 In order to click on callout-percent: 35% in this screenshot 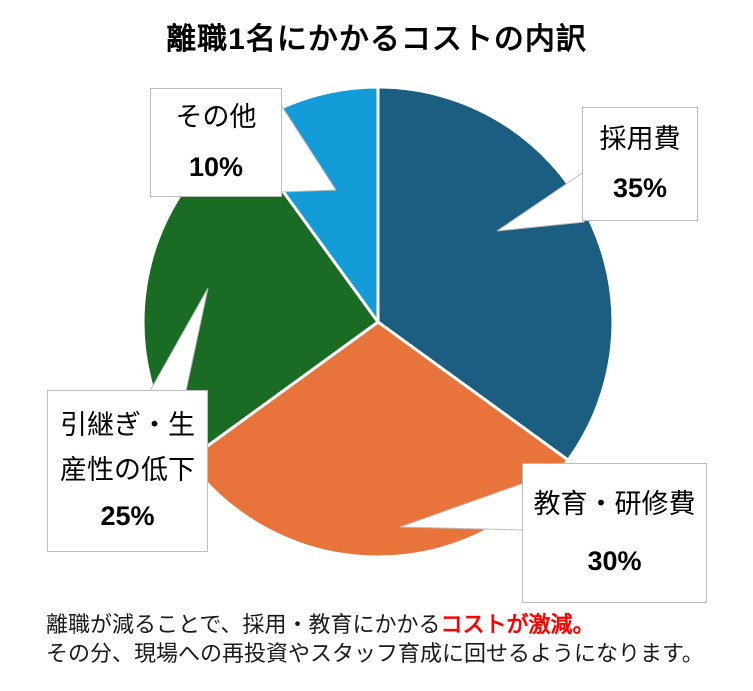, I will do `click(640, 188)`.